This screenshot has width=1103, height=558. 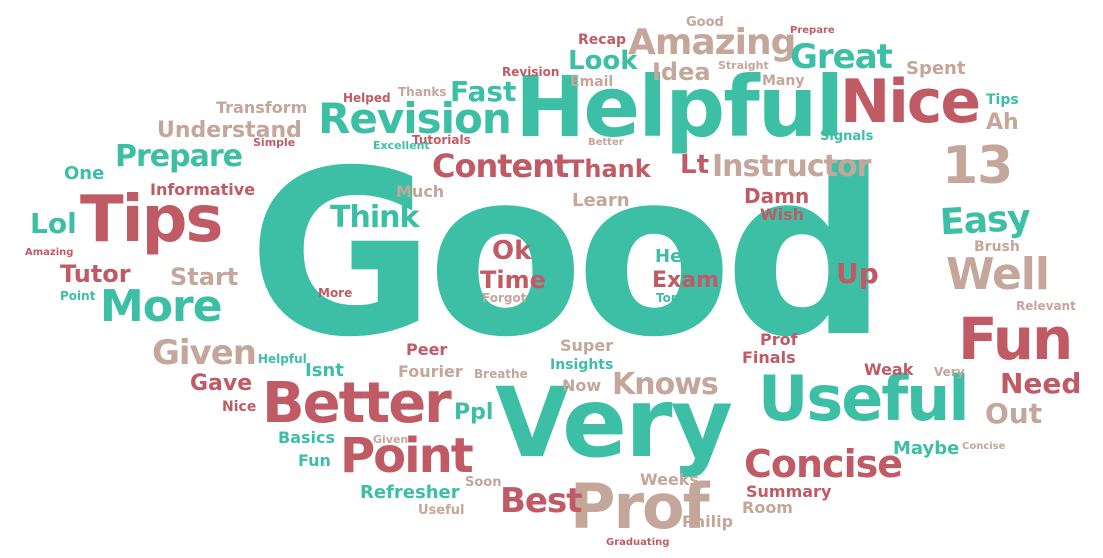 What do you see at coordinates (504, 298) in the screenshot?
I see `word-forgot: Forgot` at bounding box center [504, 298].